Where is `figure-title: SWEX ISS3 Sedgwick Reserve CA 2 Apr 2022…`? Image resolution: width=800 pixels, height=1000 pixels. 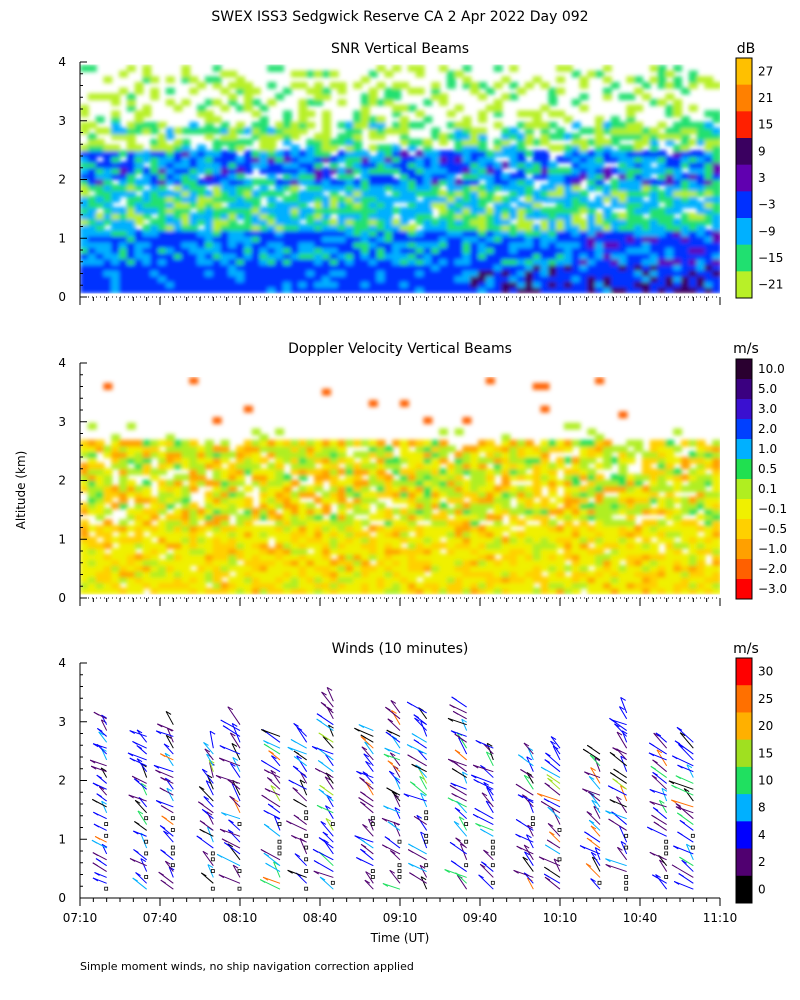 figure-title: SWEX ISS3 Sedgwick Reserve CA 2 Apr 2022… is located at coordinates (399, 17).